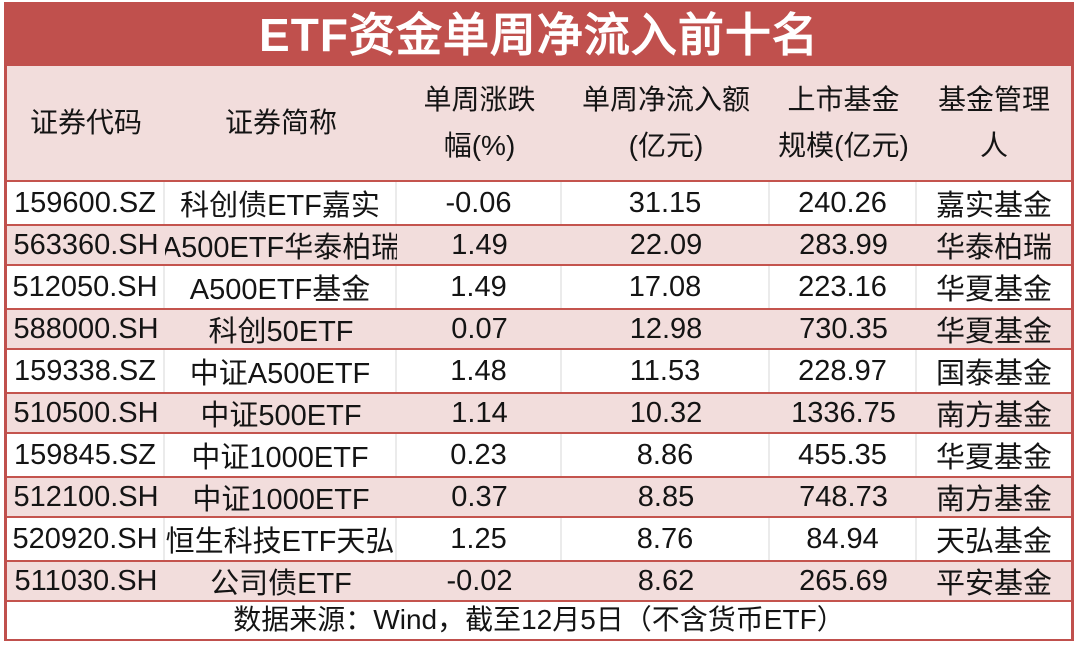 This screenshot has height=646, width=1080. I want to click on table-cell-manager: 天弘基金, so click(993, 542).